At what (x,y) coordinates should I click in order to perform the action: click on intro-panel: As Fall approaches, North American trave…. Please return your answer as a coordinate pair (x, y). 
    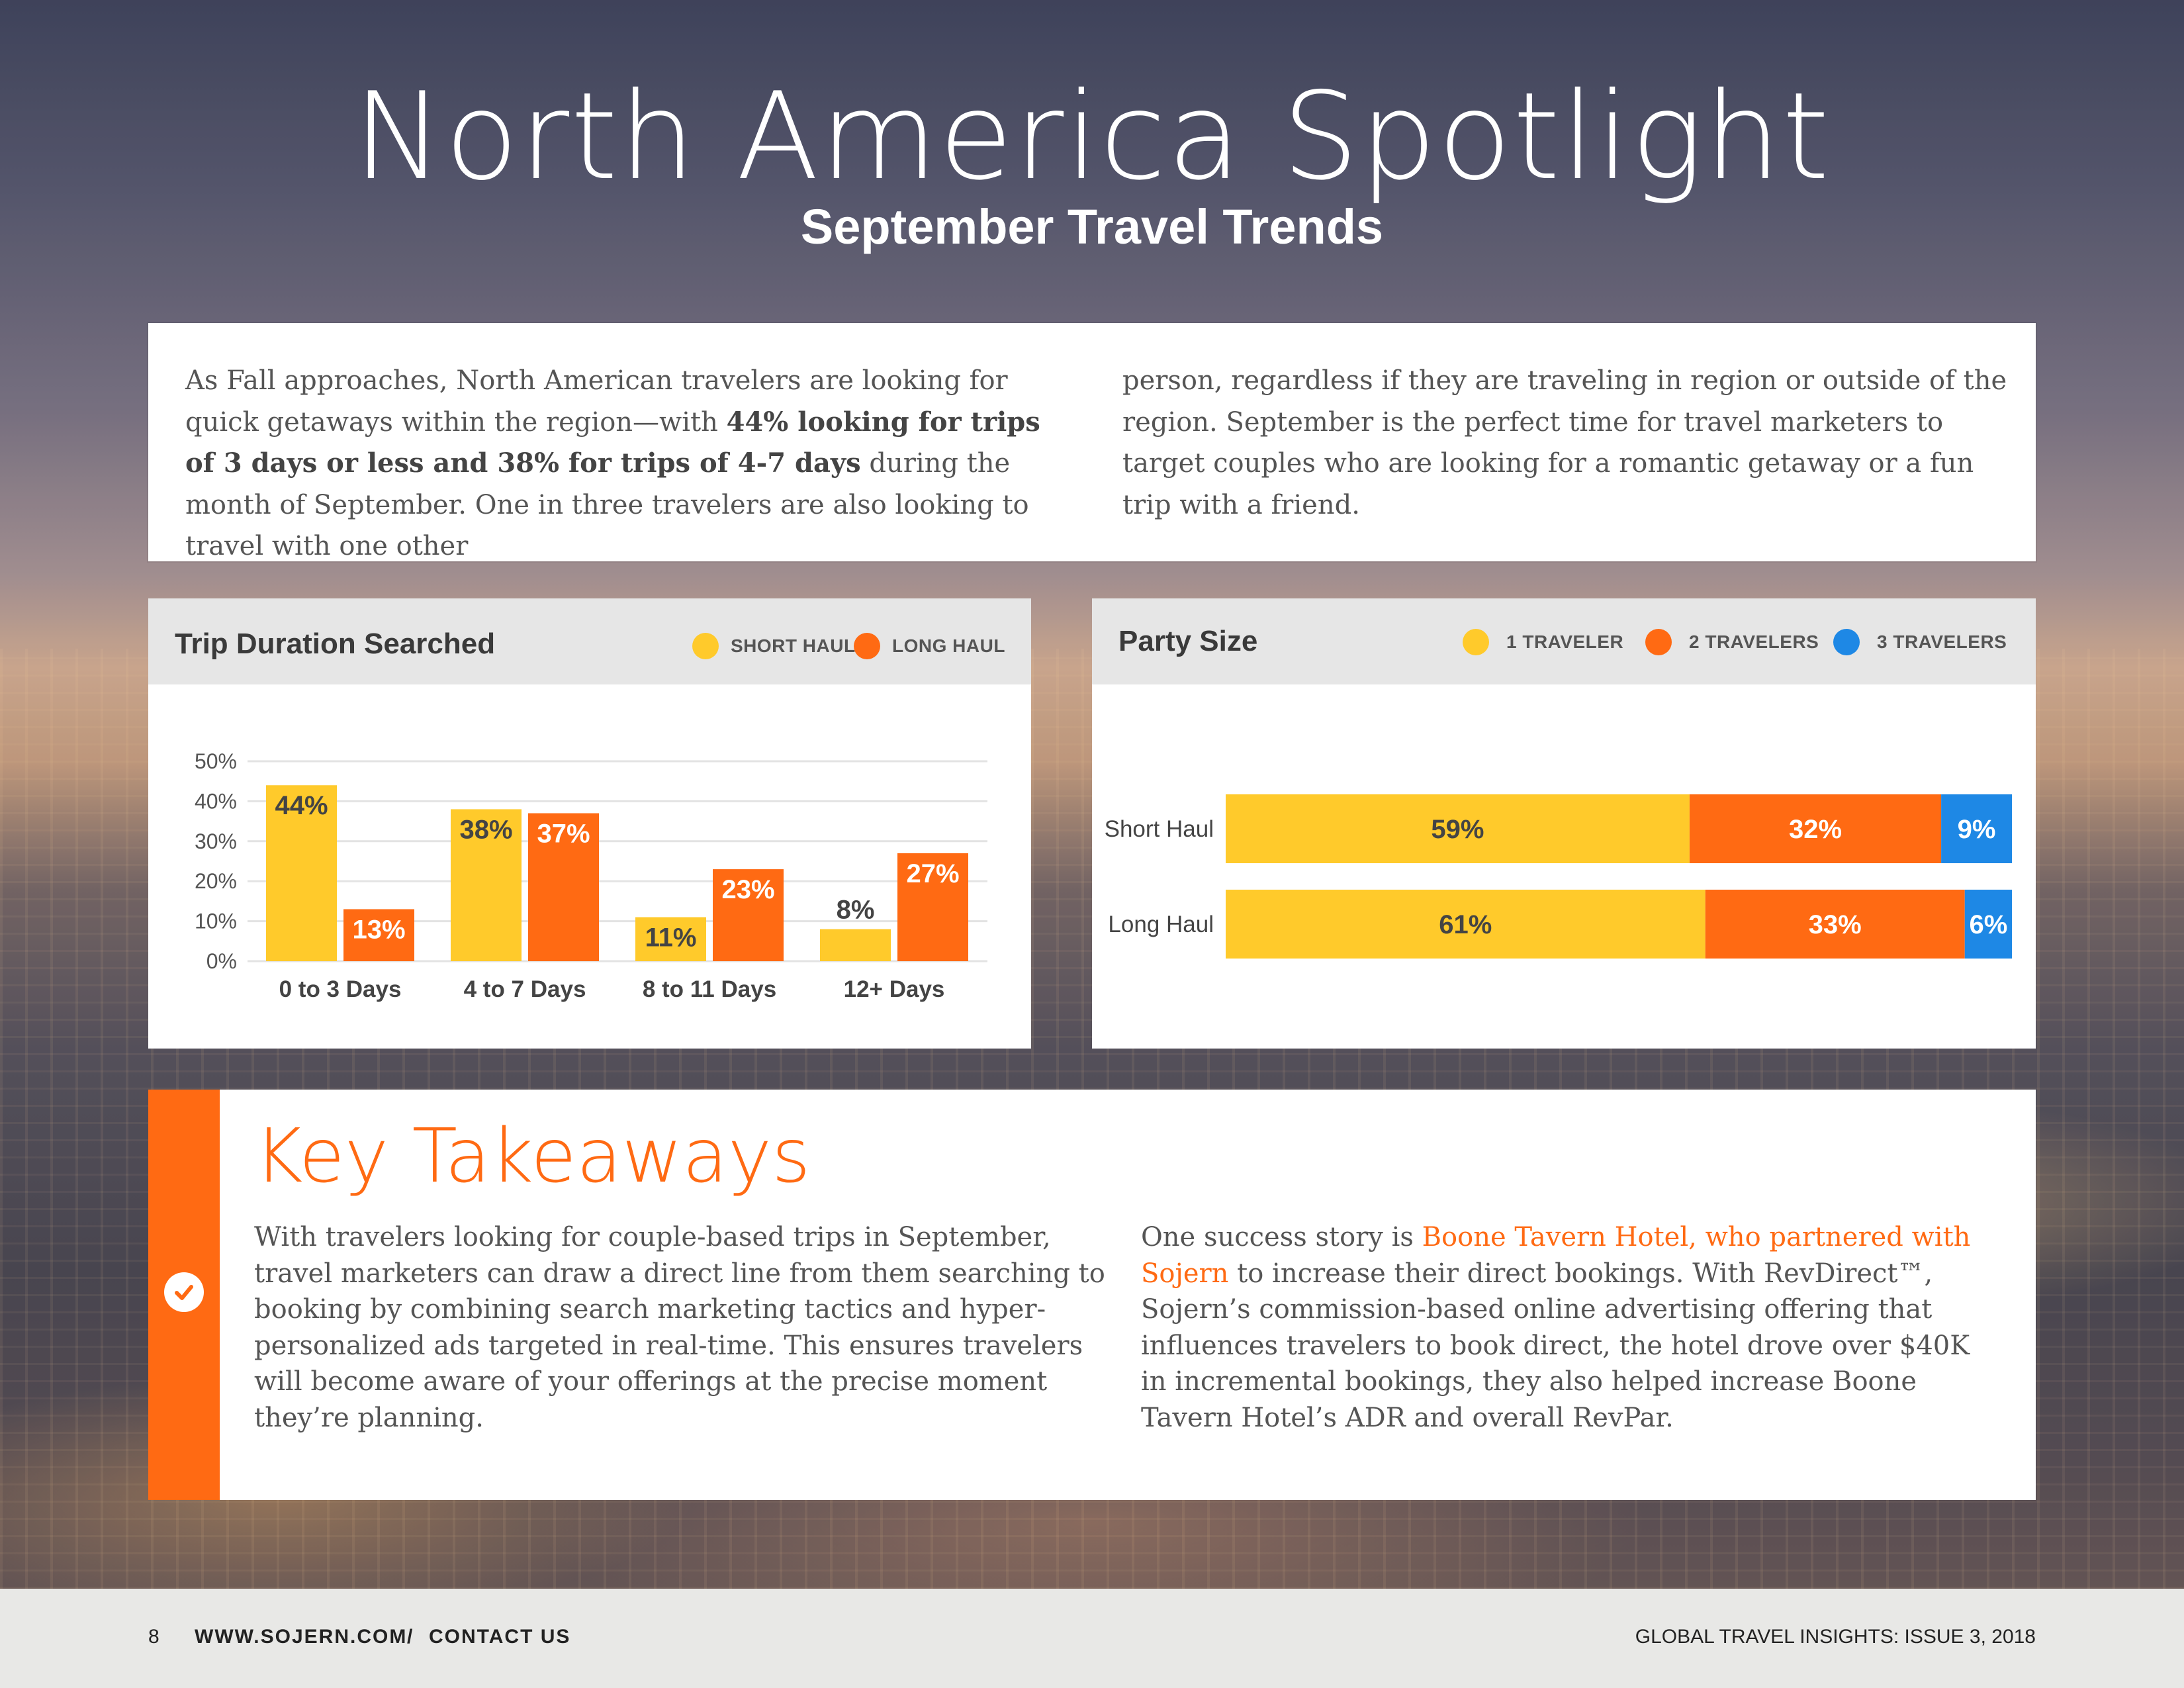
    Looking at the image, I should click on (1092, 442).